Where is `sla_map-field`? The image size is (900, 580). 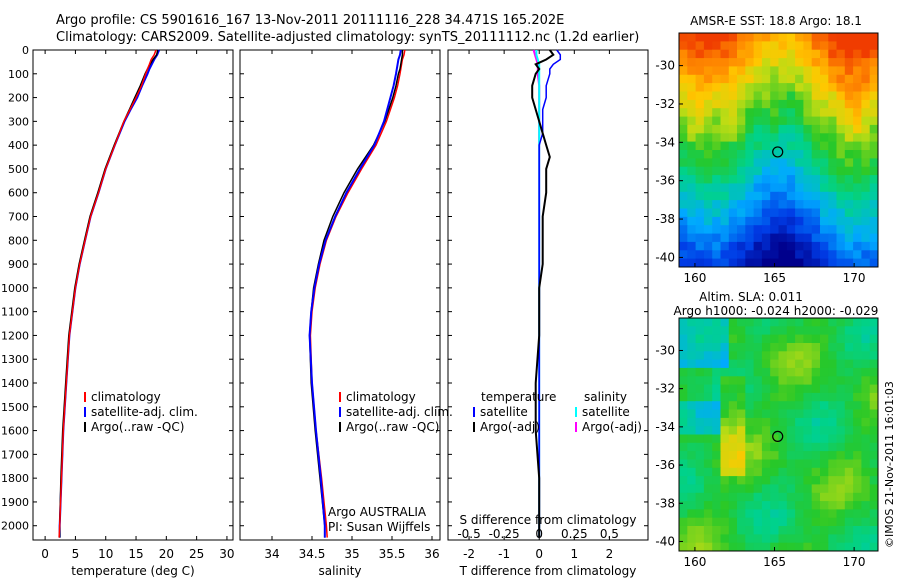
sla_map-field is located at coordinates (778, 434).